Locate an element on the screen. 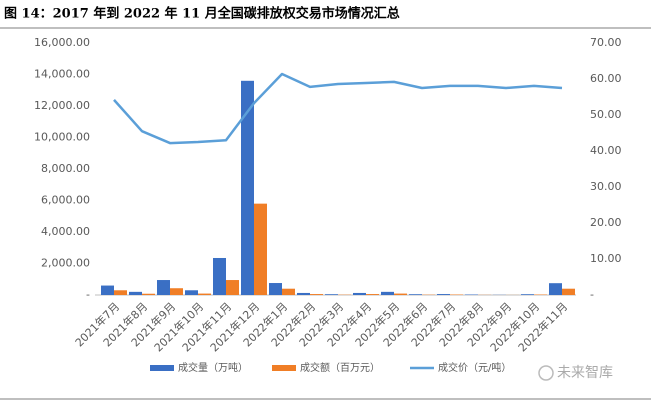 The width and height of the screenshot is (651, 404). y-tick-label: 8,000.00 is located at coordinates (65, 168).